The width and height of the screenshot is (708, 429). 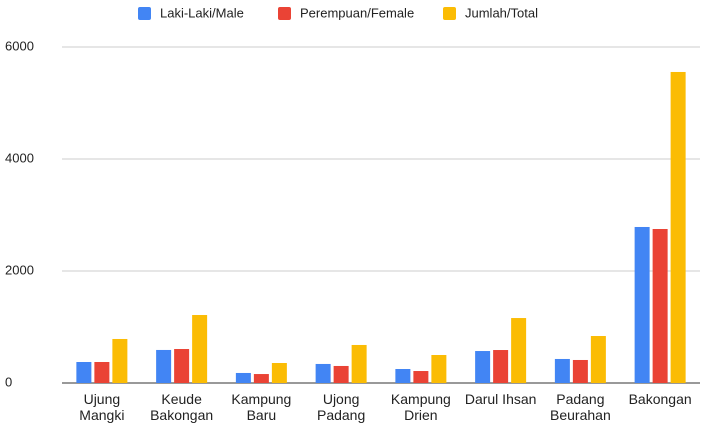 What do you see at coordinates (341, 407) in the screenshot?
I see `x-tick-label: Ujong Padang` at bounding box center [341, 407].